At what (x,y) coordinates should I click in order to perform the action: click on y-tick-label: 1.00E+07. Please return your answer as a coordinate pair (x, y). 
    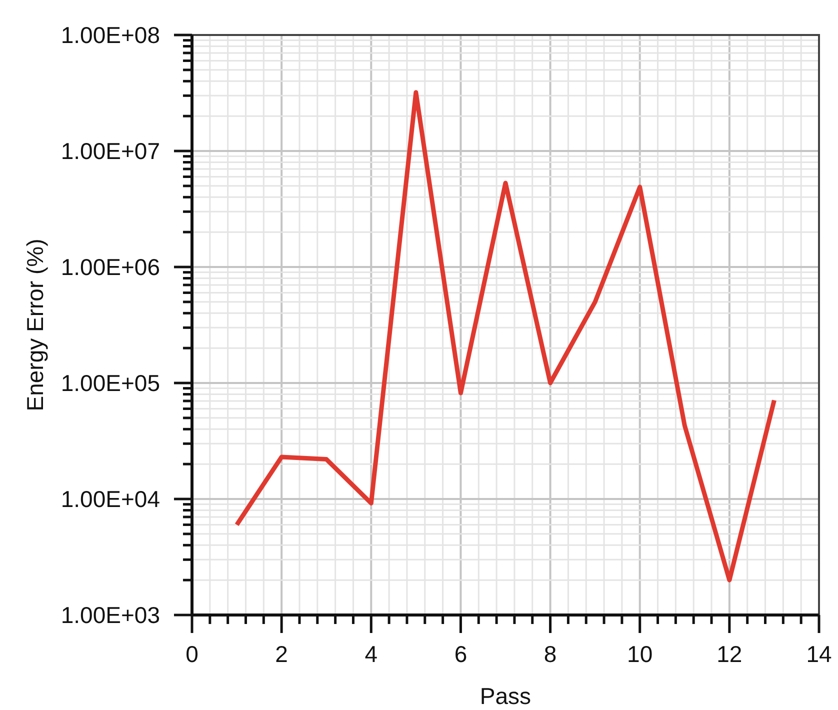
    Looking at the image, I should click on (110, 151).